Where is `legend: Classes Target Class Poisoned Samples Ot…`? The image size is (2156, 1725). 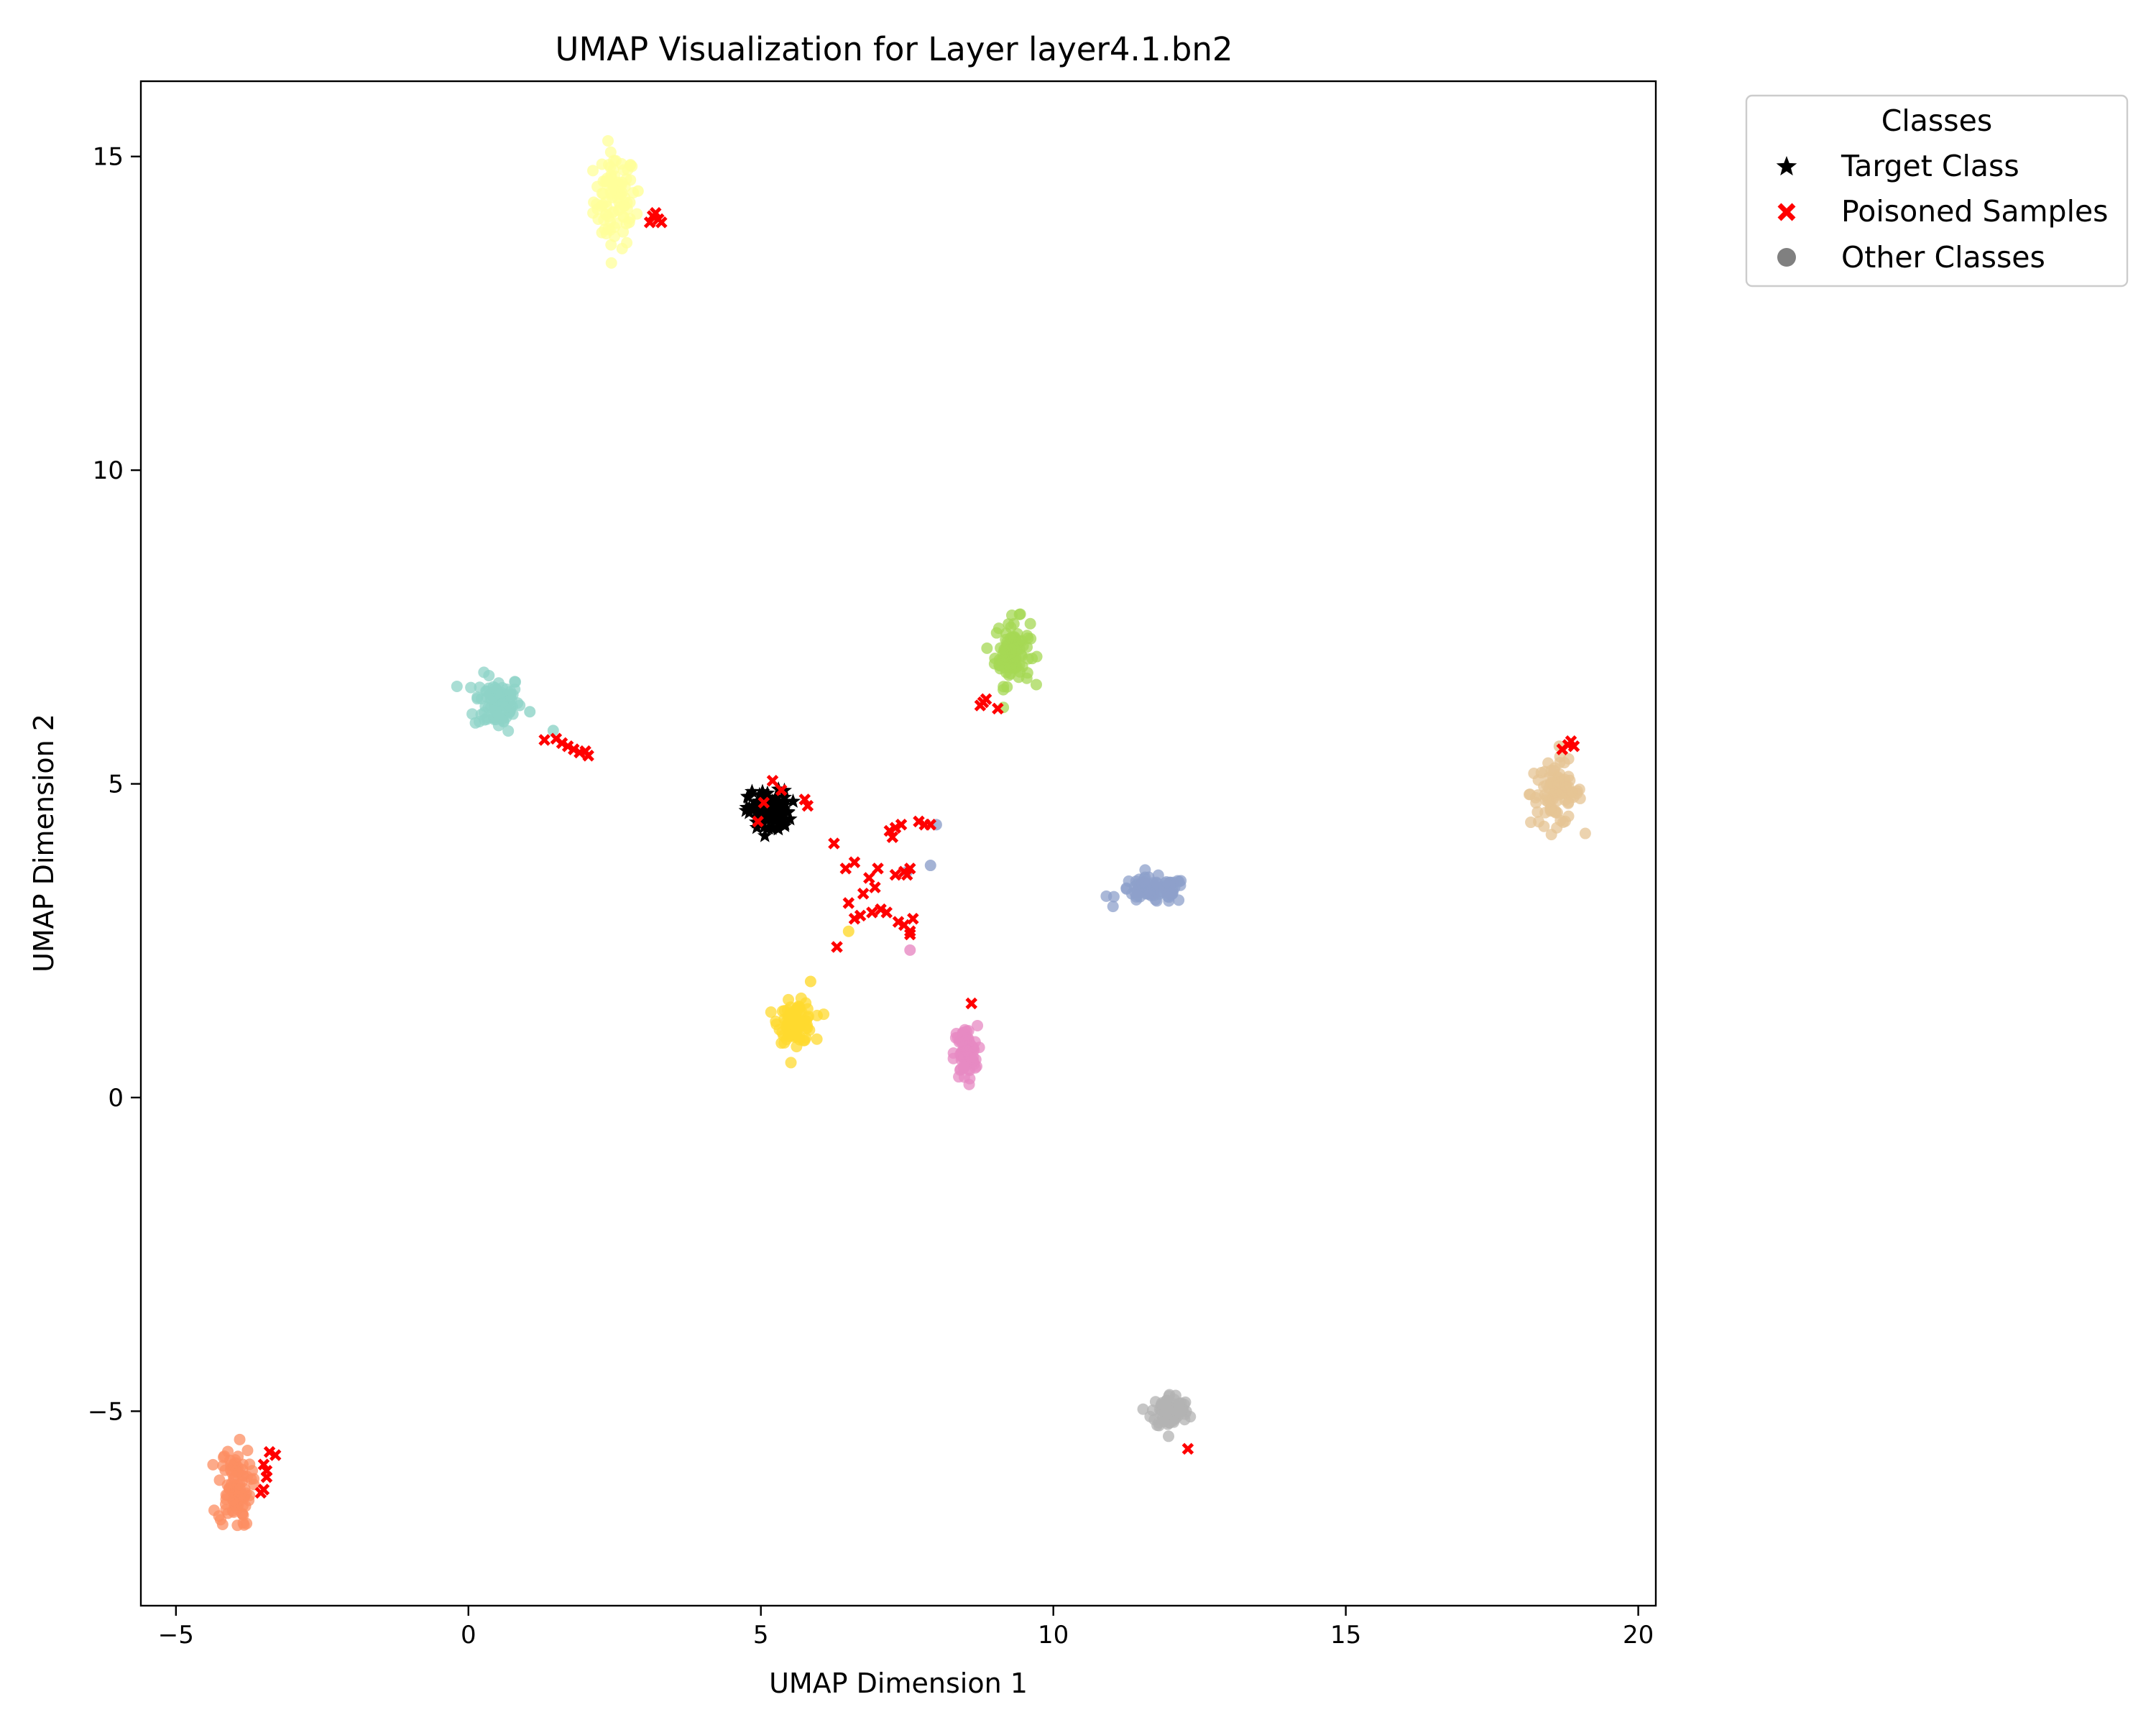
legend: Classes Target Class Poisoned Samples Ot… is located at coordinates (1937, 191).